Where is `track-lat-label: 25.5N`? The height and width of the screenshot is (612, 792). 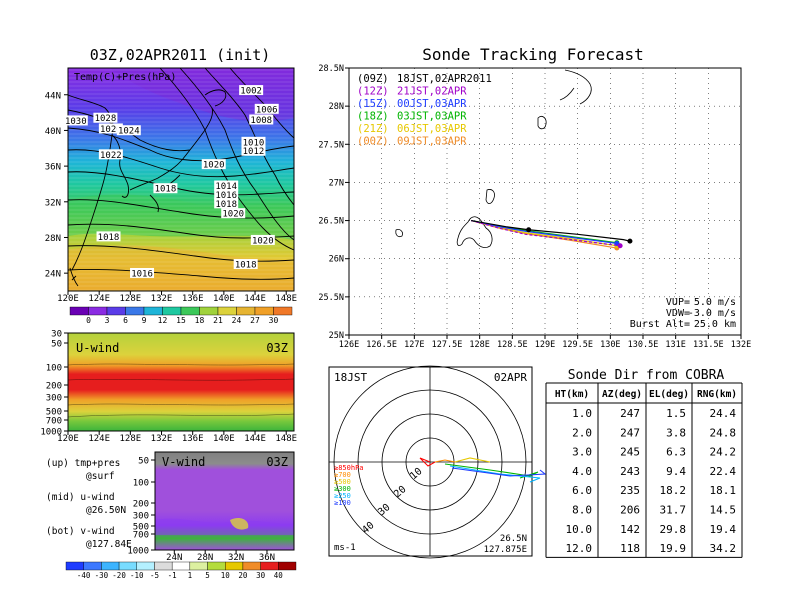
track-lat-label: 25.5N is located at coordinates (331, 298).